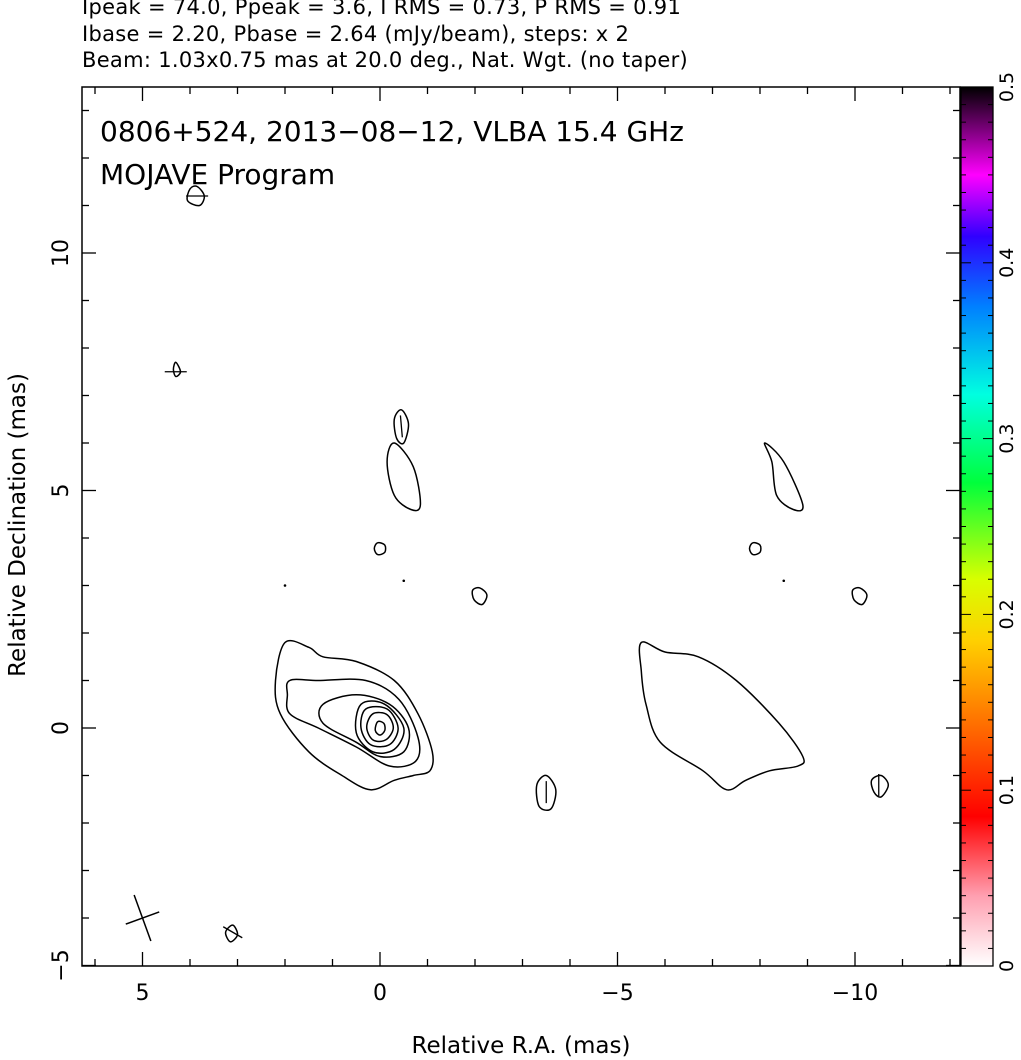 The width and height of the screenshot is (1021, 1060). I want to click on x-axis-label: Relative R.A. (mas), so click(521, 1046).